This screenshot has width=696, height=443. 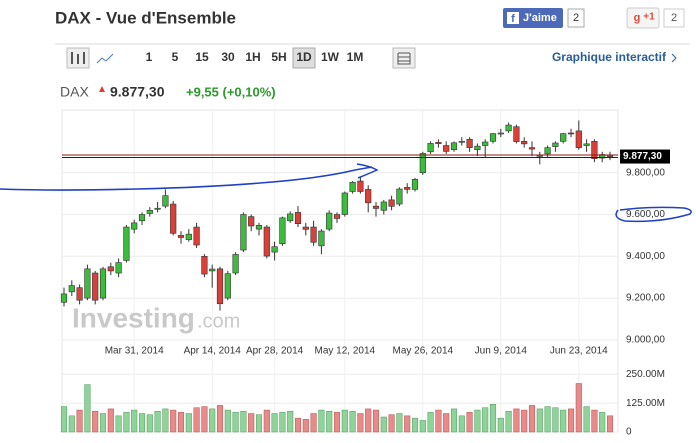 I want to click on interval-label: 1W, so click(x=330, y=57).